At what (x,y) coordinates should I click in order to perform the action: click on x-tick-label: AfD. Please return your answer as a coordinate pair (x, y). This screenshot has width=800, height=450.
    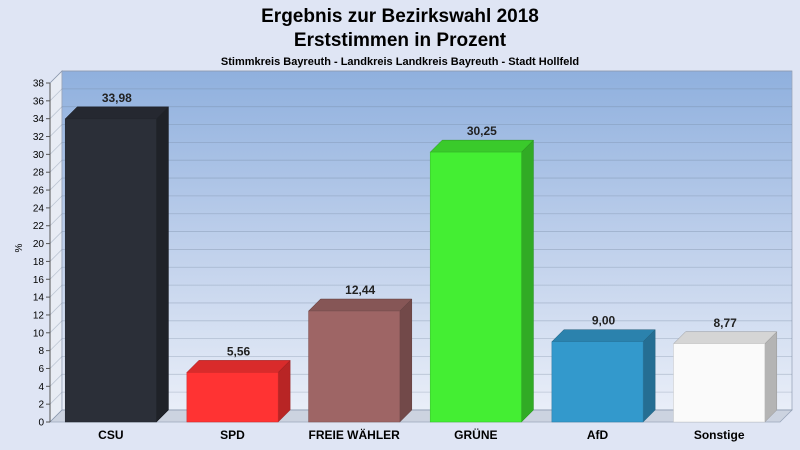
    Looking at the image, I should click on (598, 435).